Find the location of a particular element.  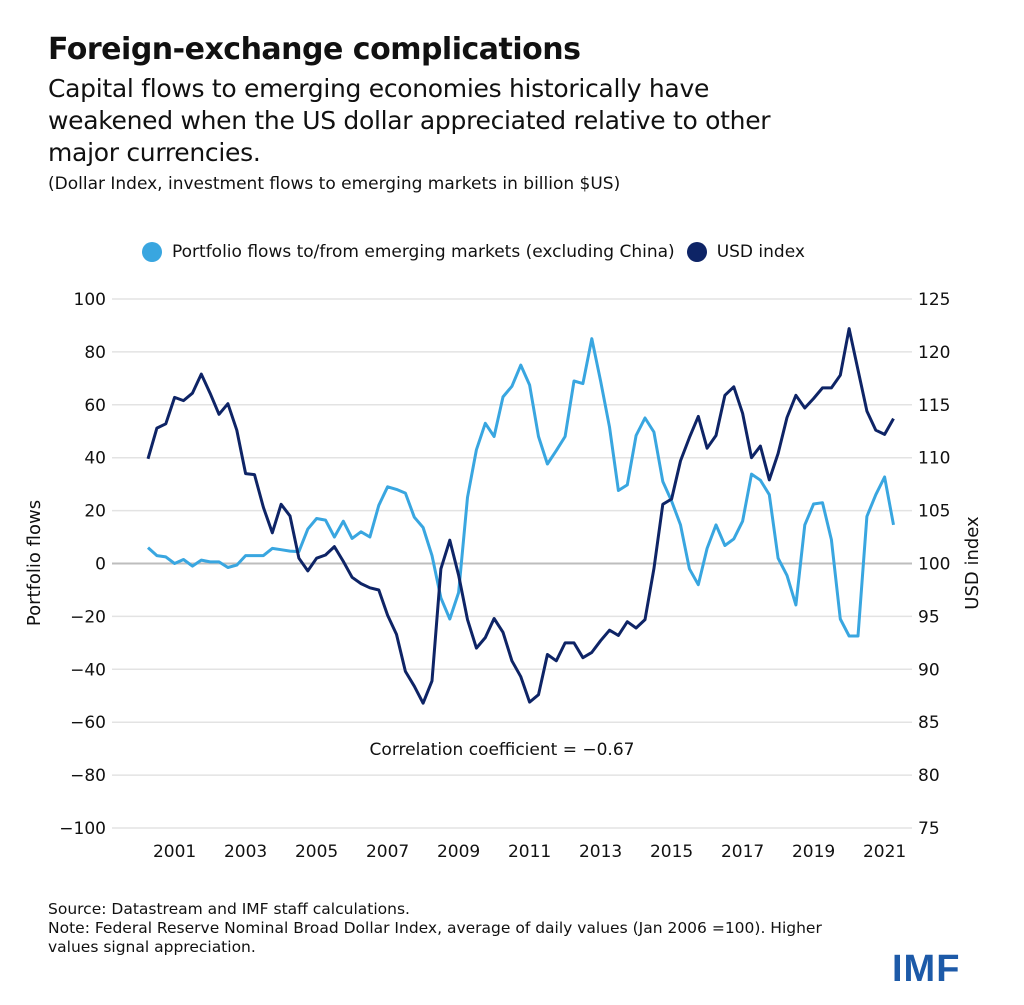

y-right-tick-label: 95 is located at coordinates (929, 617).